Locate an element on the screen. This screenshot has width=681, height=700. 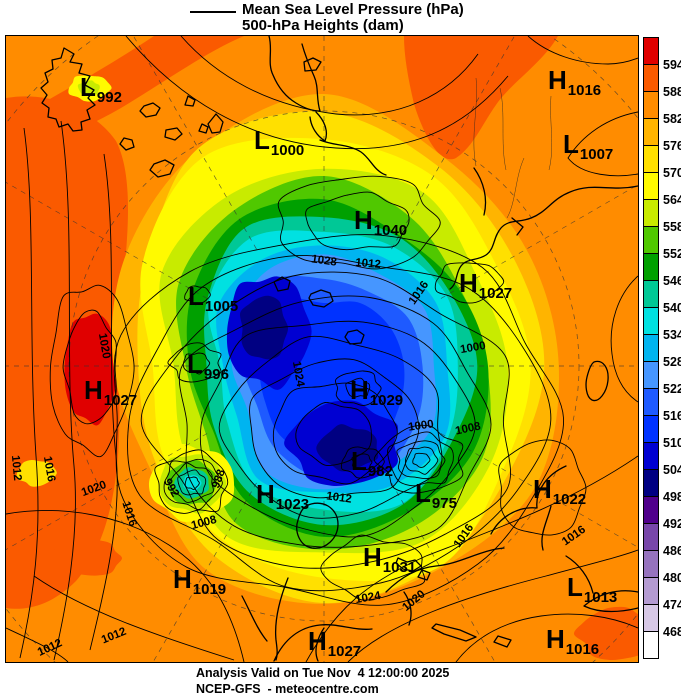
colorbar-tick-label: 468 is located at coordinates (672, 632).